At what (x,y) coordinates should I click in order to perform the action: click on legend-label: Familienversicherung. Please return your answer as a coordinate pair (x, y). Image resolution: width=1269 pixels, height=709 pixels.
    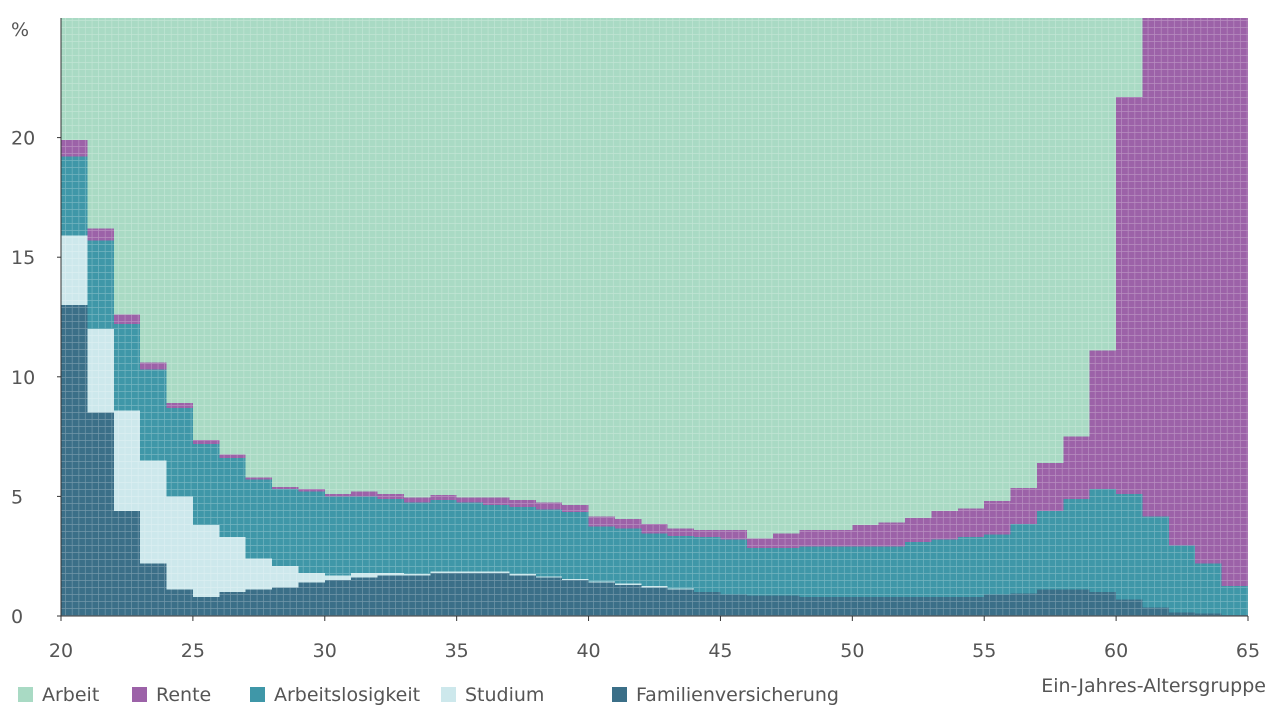
    Looking at the image, I should click on (737, 695).